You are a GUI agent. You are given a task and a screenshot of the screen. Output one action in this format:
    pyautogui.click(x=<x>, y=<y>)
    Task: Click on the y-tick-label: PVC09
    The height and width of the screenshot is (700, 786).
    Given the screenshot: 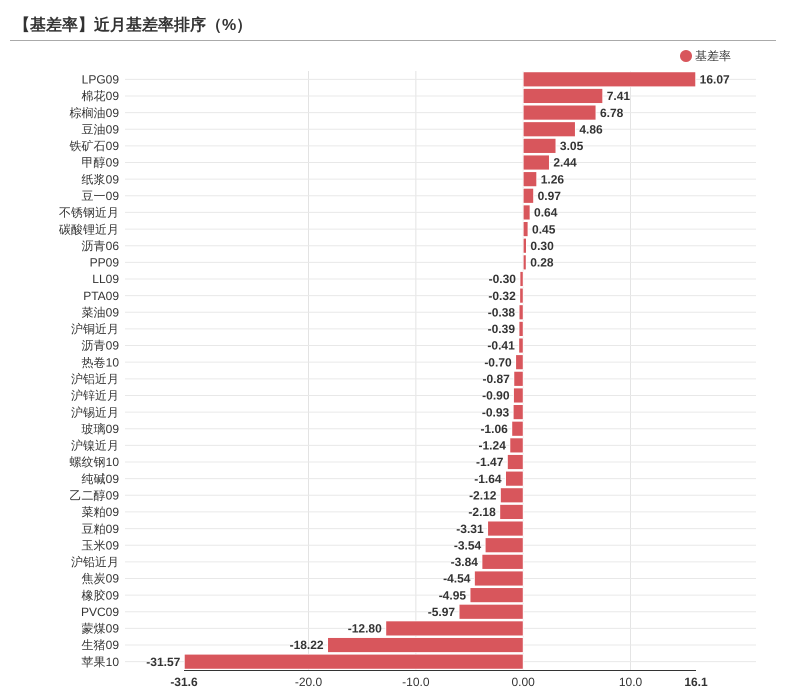 What is the action you would take?
    pyautogui.click(x=100, y=611)
    